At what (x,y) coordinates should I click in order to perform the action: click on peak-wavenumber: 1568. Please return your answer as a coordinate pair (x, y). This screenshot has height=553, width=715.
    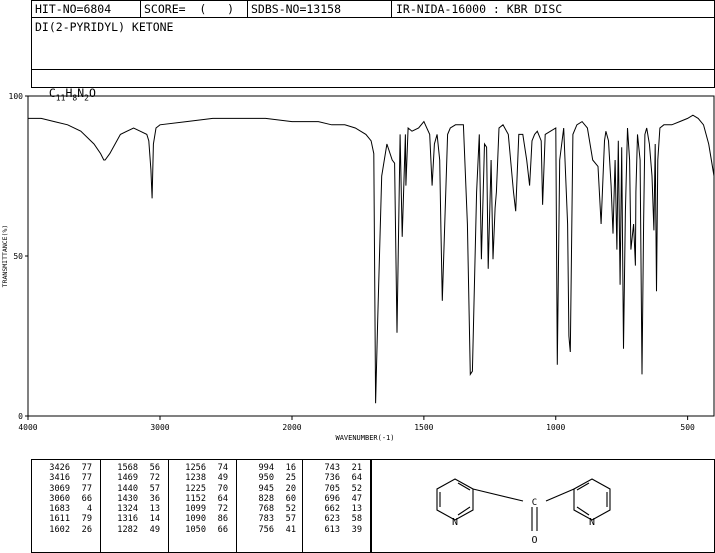
    Looking at the image, I should click on (127, 468).